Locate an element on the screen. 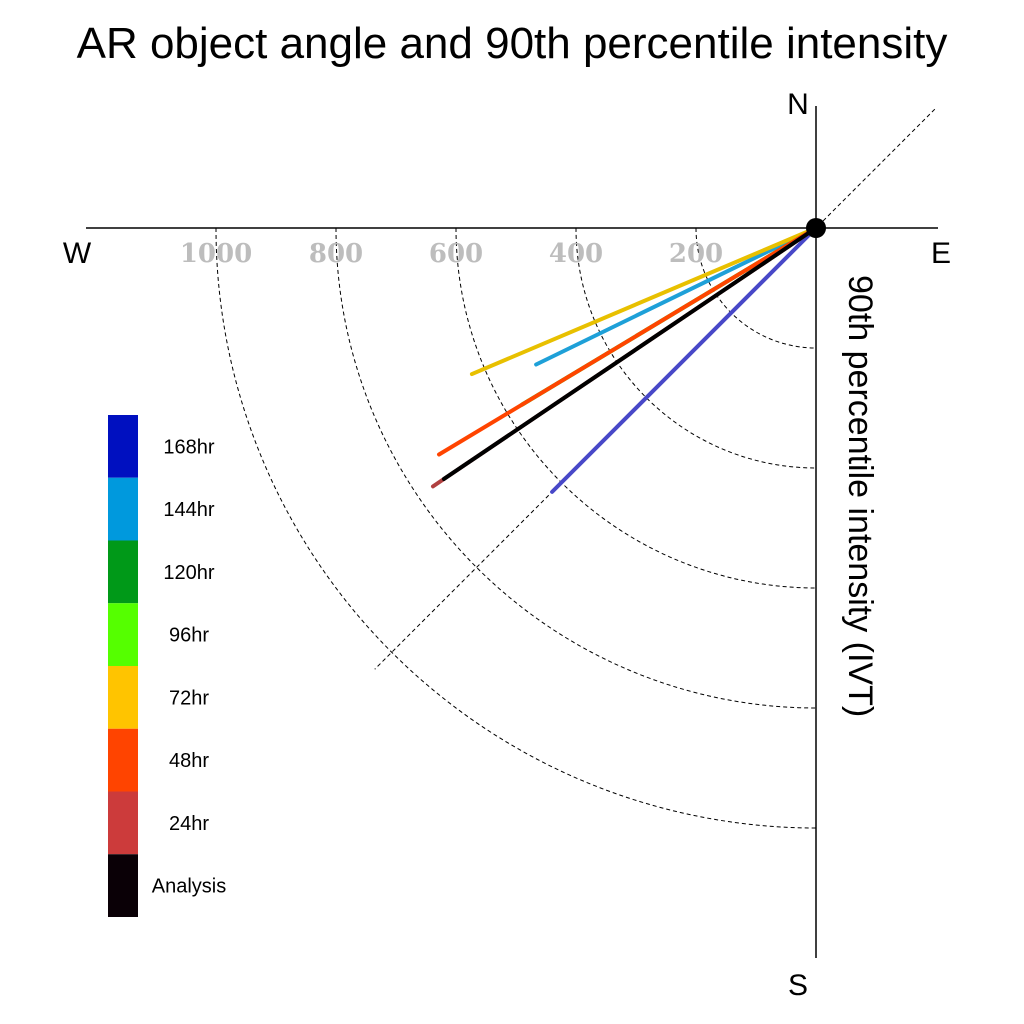  legend-label: 96hr is located at coordinates (189, 636).